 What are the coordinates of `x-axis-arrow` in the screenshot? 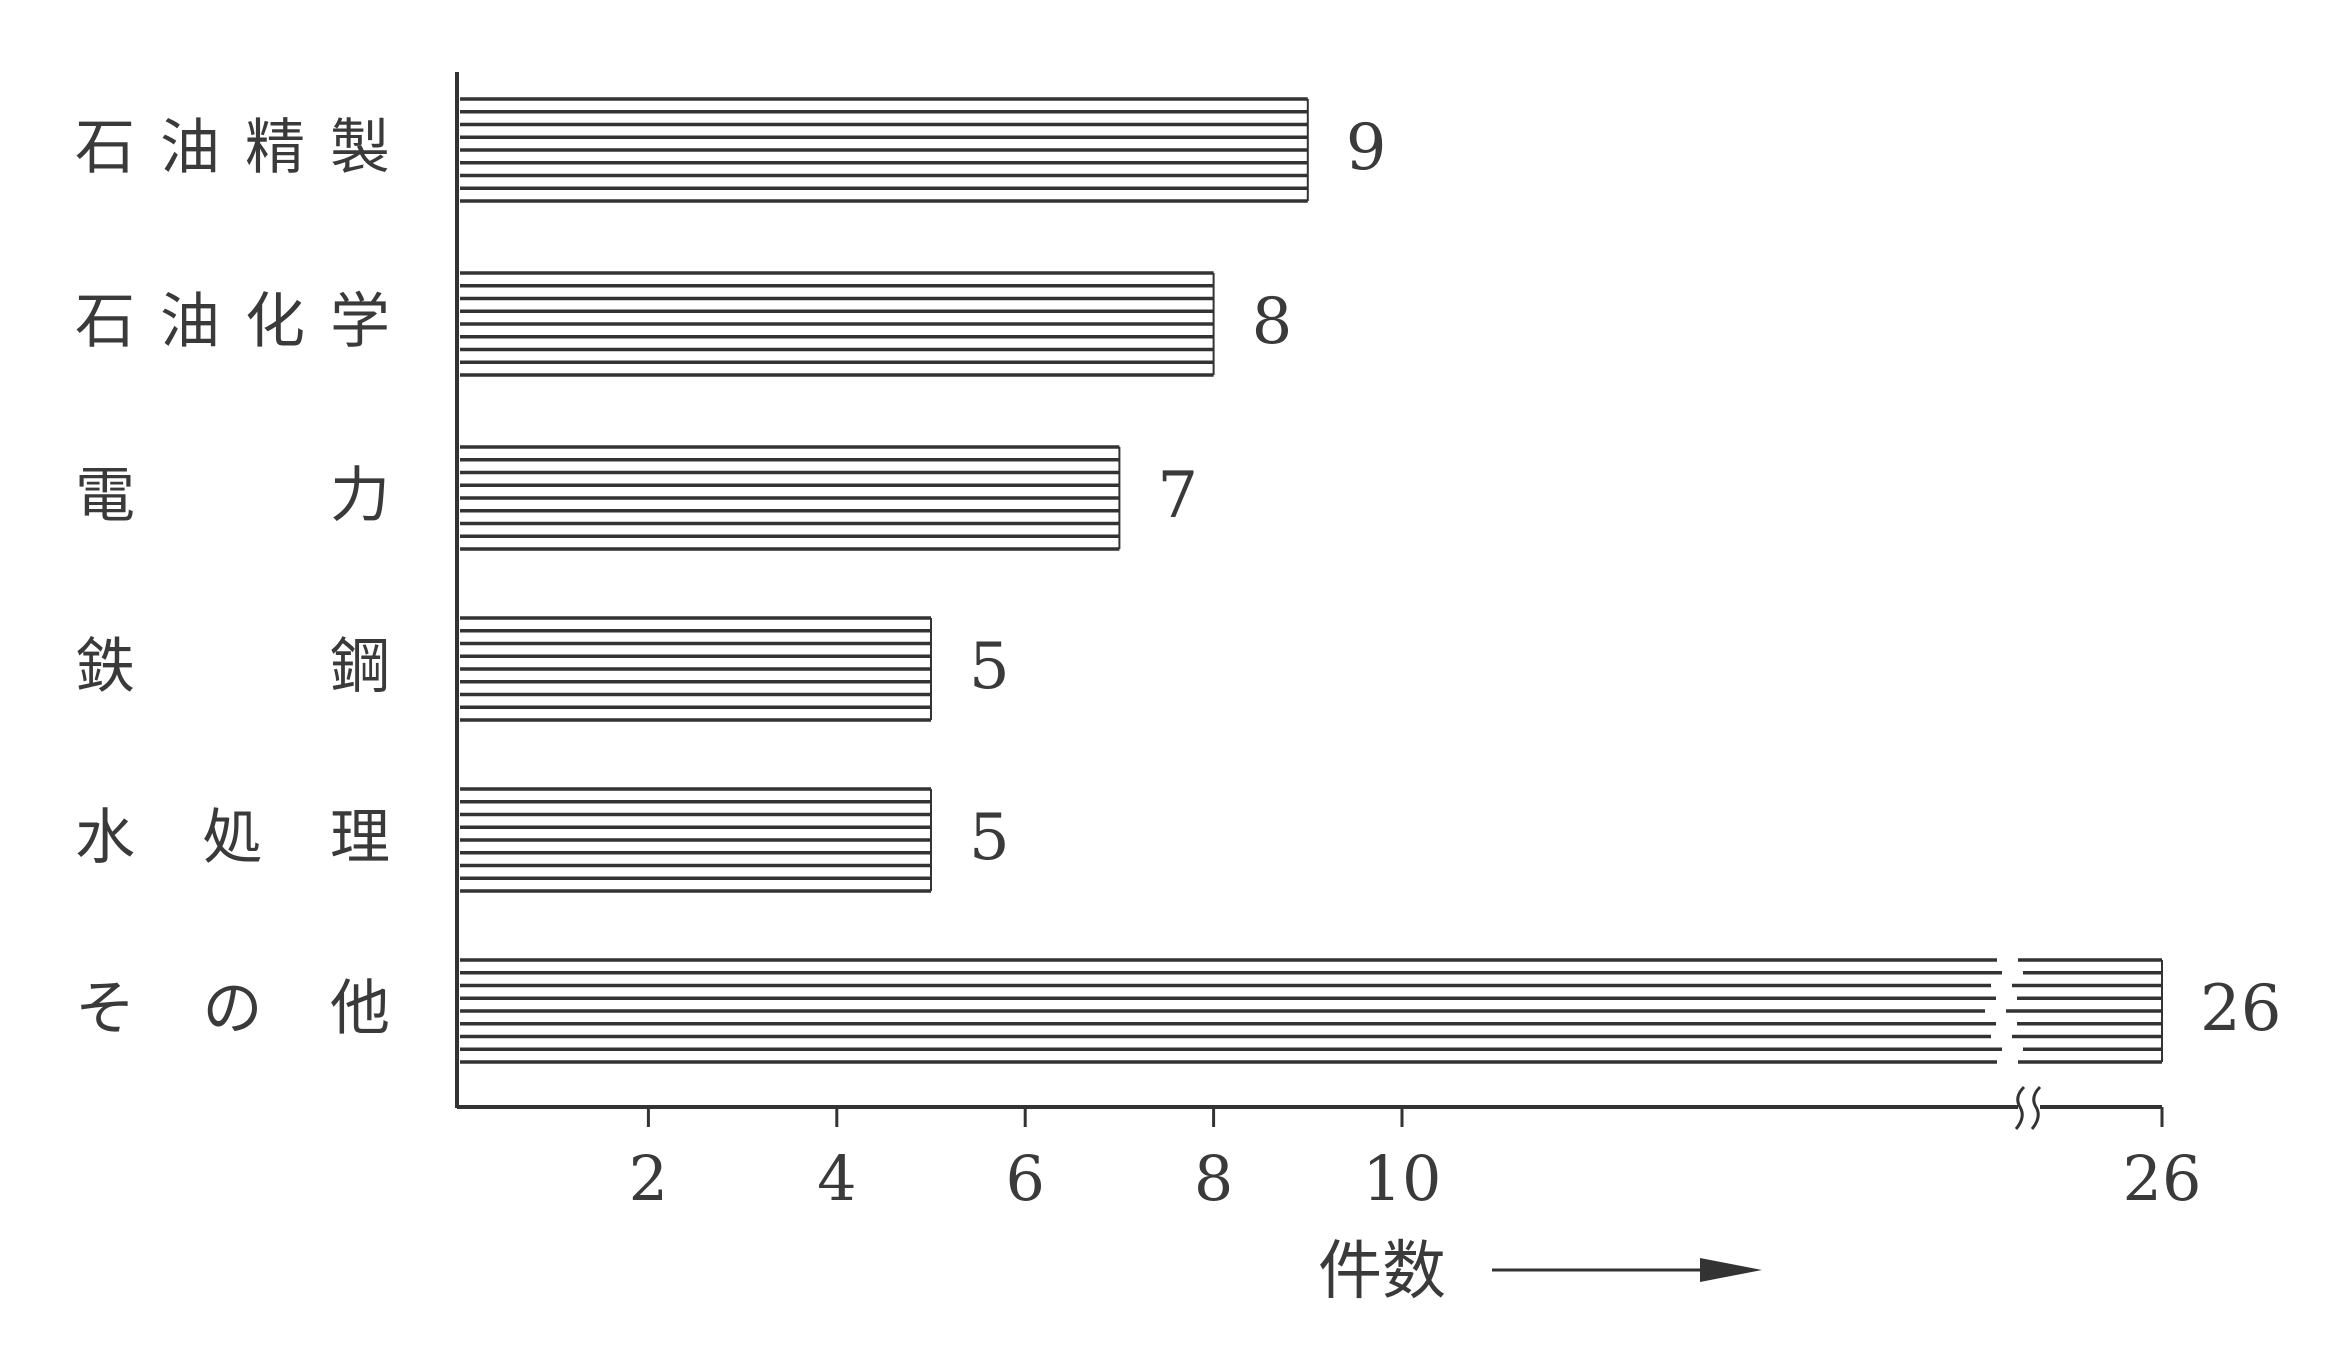 It's located at (1627, 1270).